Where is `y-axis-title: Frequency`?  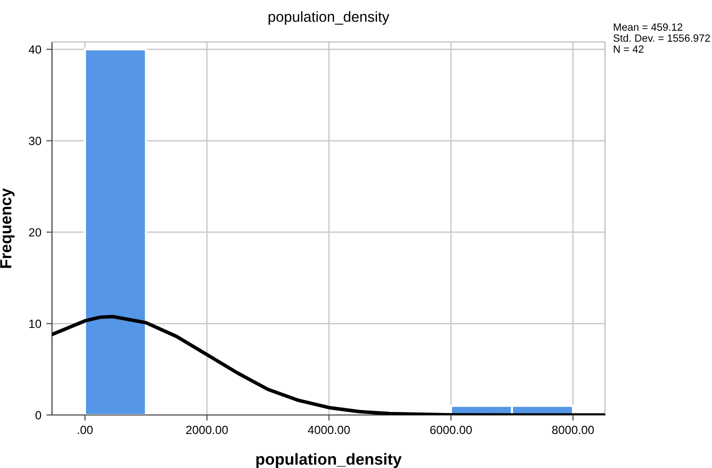
y-axis-title: Frequency is located at coordinates (7, 228).